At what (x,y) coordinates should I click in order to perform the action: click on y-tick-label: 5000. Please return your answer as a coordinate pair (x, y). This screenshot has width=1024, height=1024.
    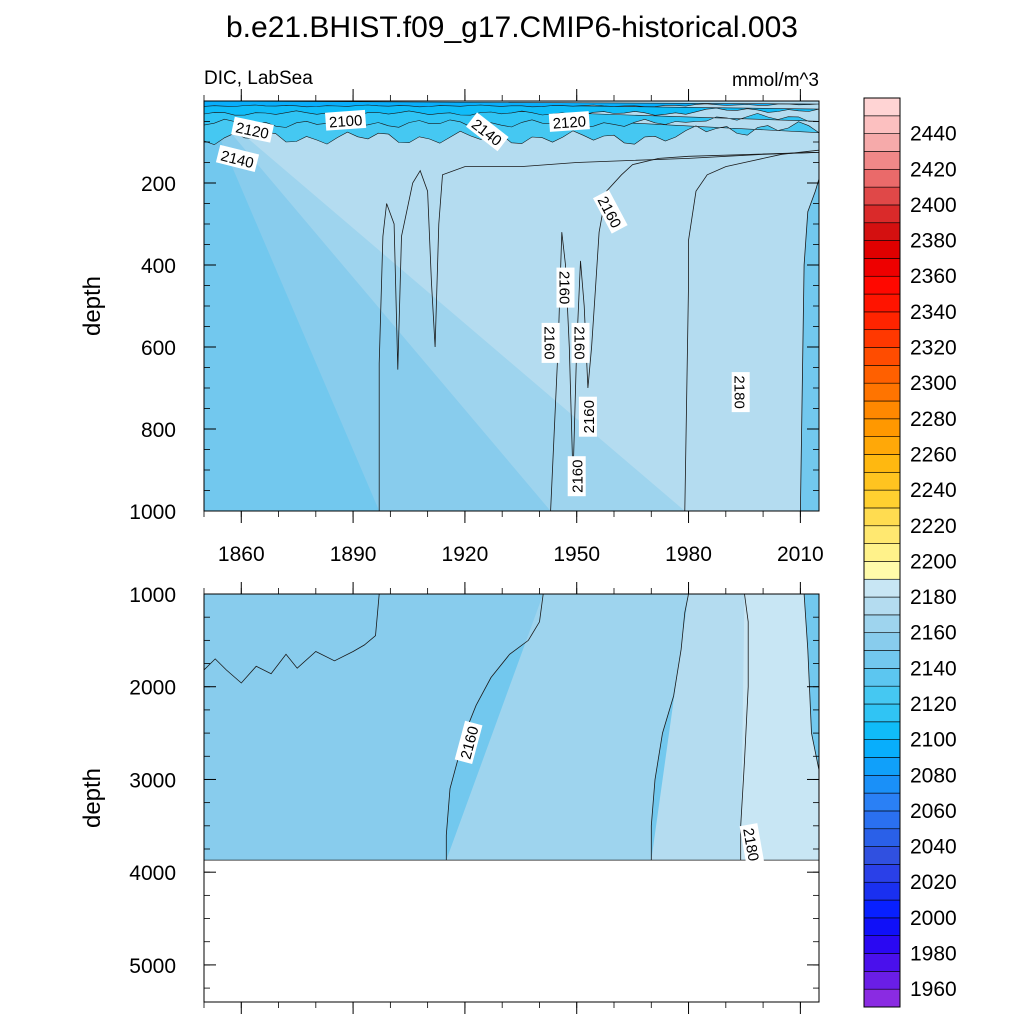
    Looking at the image, I should click on (152, 966).